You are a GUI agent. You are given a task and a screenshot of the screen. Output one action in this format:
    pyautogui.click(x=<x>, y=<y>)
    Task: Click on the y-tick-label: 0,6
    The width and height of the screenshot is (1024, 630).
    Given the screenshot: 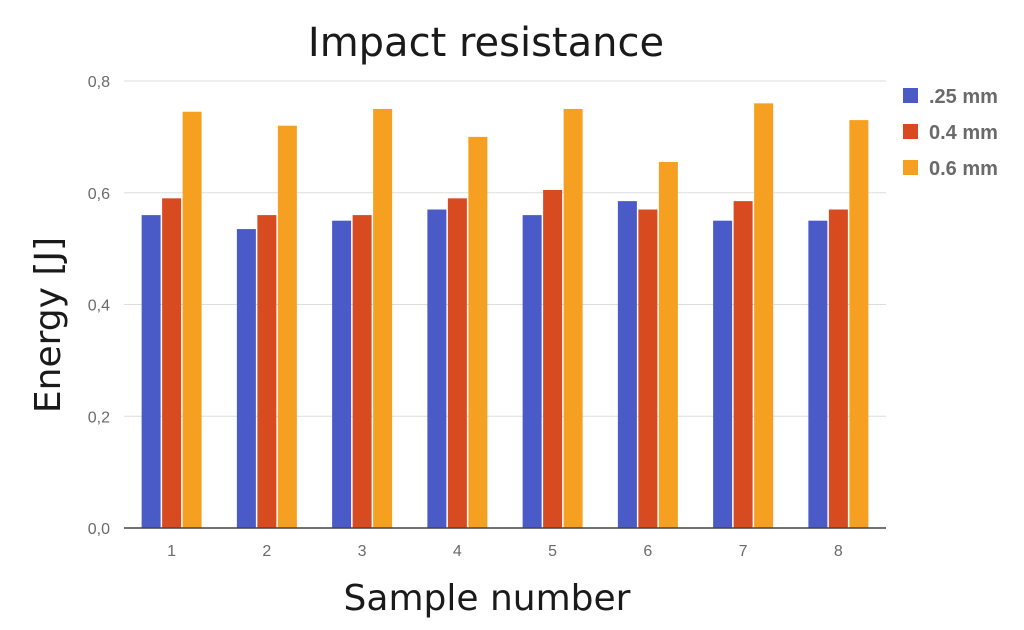 What is the action you would take?
    pyautogui.click(x=99, y=194)
    